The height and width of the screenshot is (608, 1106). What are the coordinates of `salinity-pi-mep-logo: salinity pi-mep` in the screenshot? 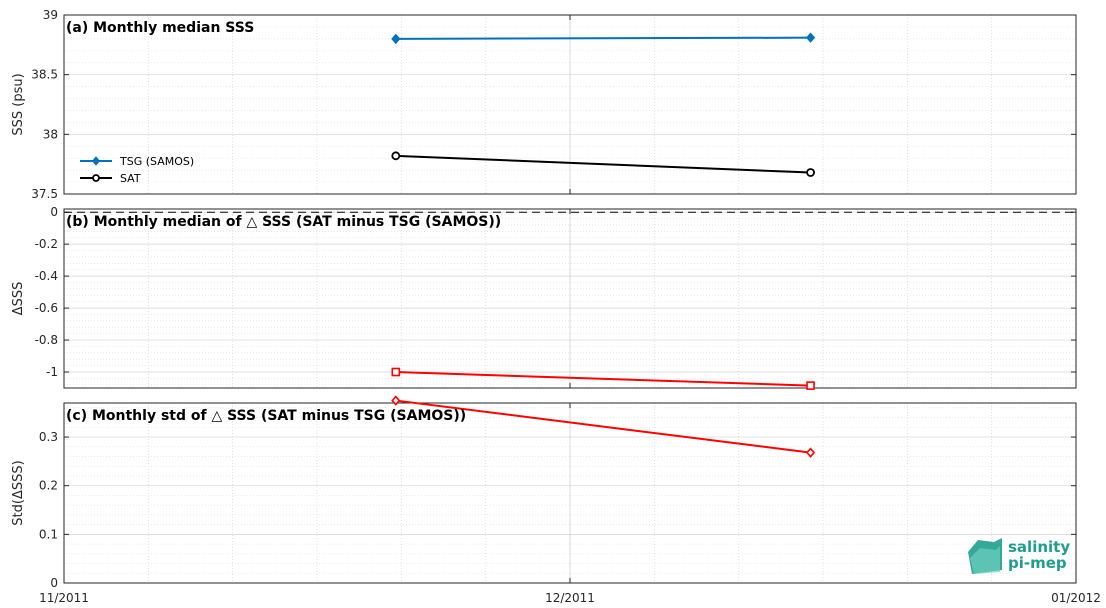 It's located at (1019, 556).